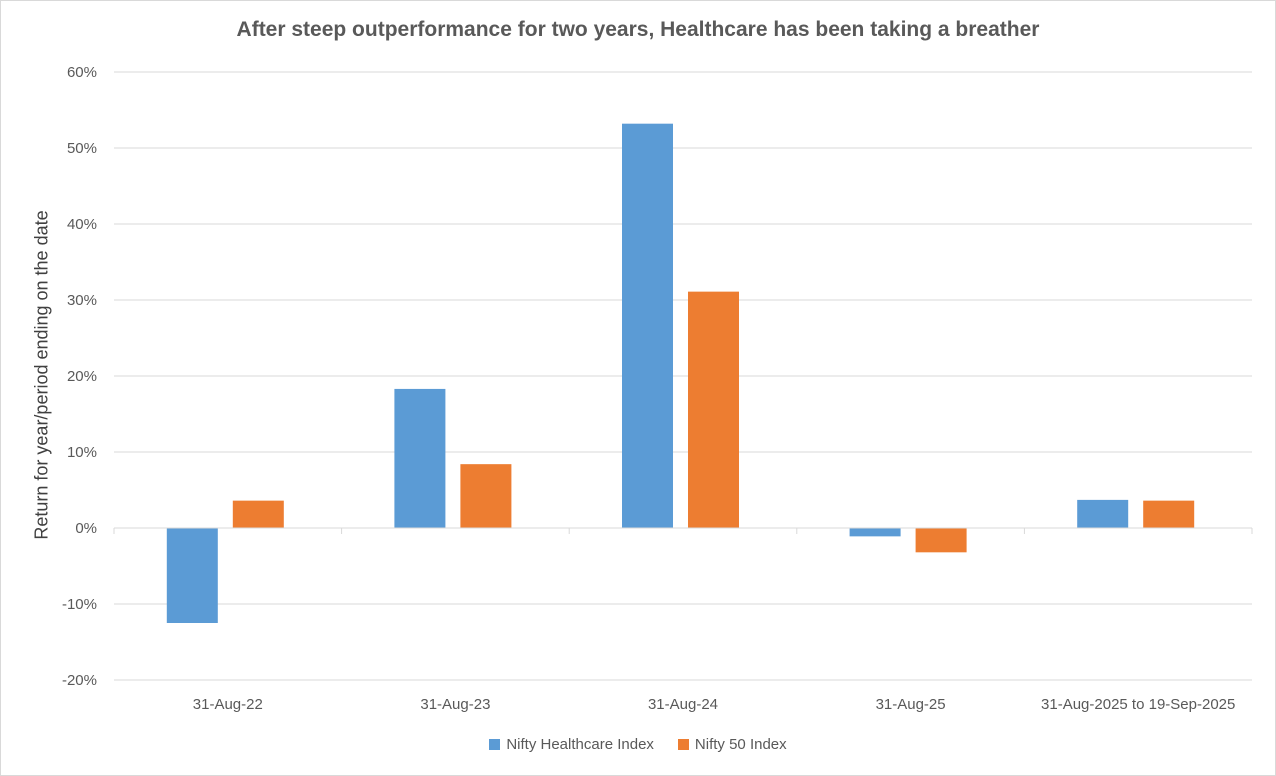 This screenshot has height=776, width=1276. What do you see at coordinates (580, 744) in the screenshot?
I see `legend-label-healthcare: Nifty Healthcare Index` at bounding box center [580, 744].